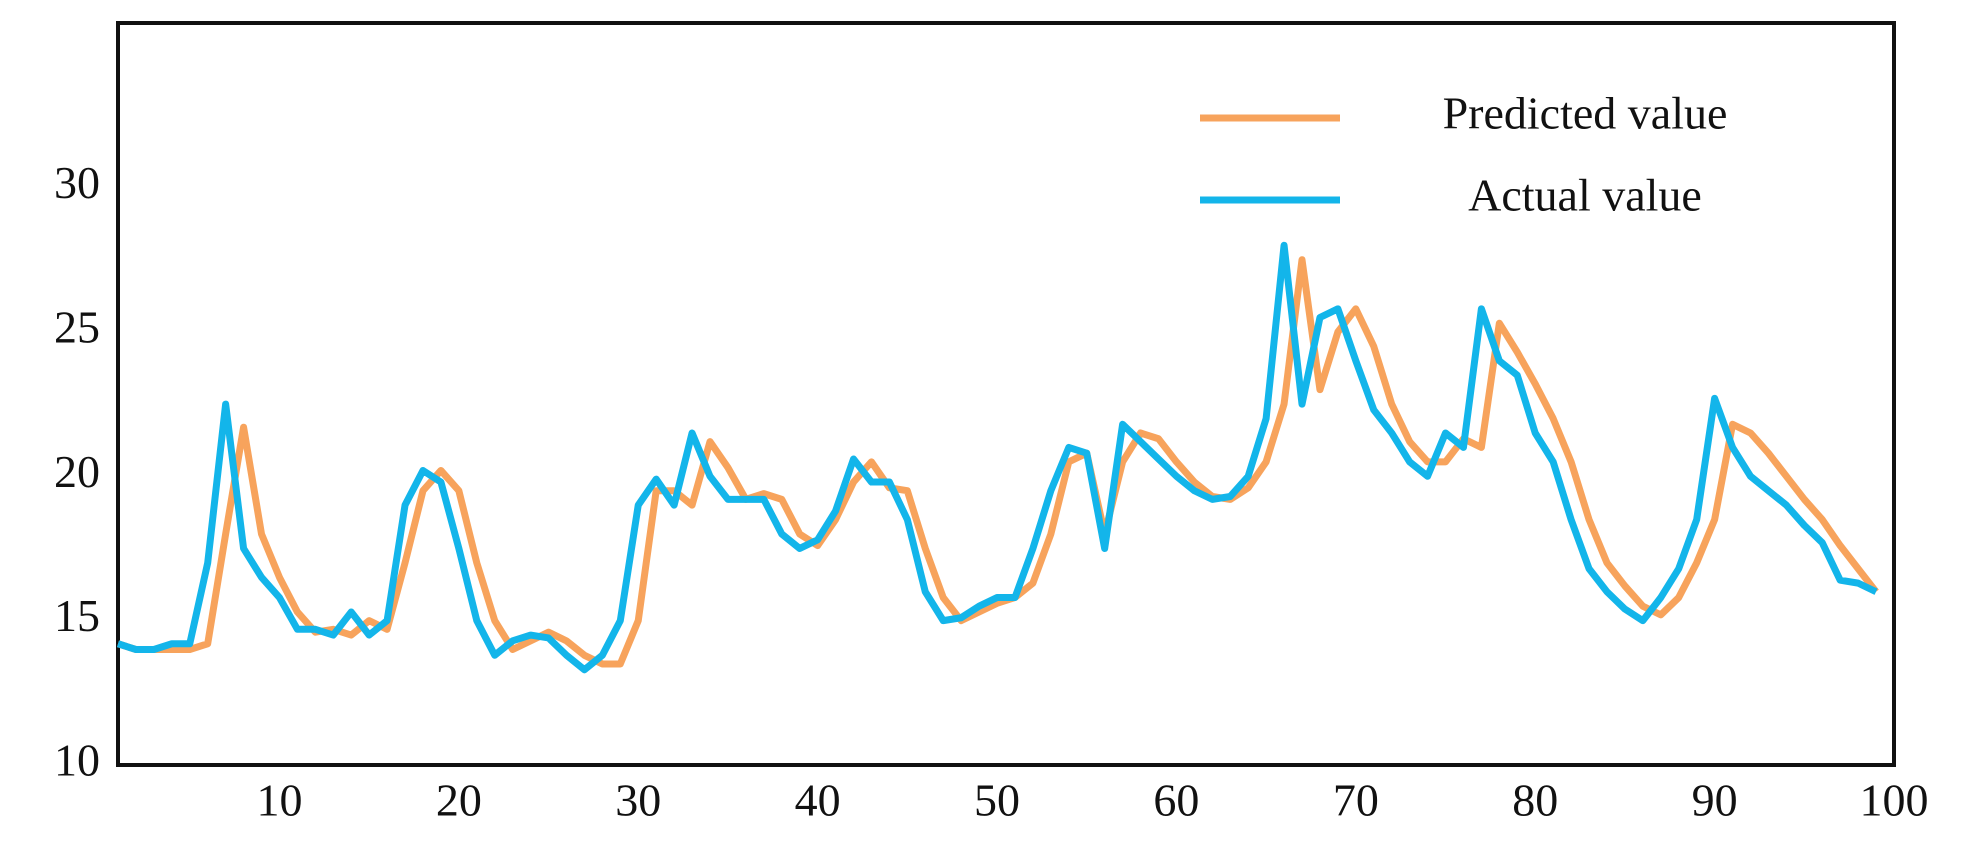  I want to click on y-tick-label: 10, so click(77, 760).